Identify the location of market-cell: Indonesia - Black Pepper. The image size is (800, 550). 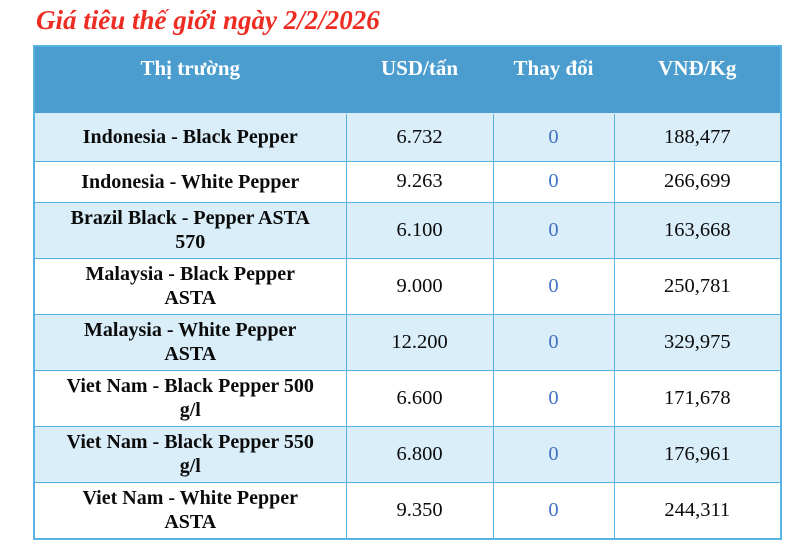
(190, 137).